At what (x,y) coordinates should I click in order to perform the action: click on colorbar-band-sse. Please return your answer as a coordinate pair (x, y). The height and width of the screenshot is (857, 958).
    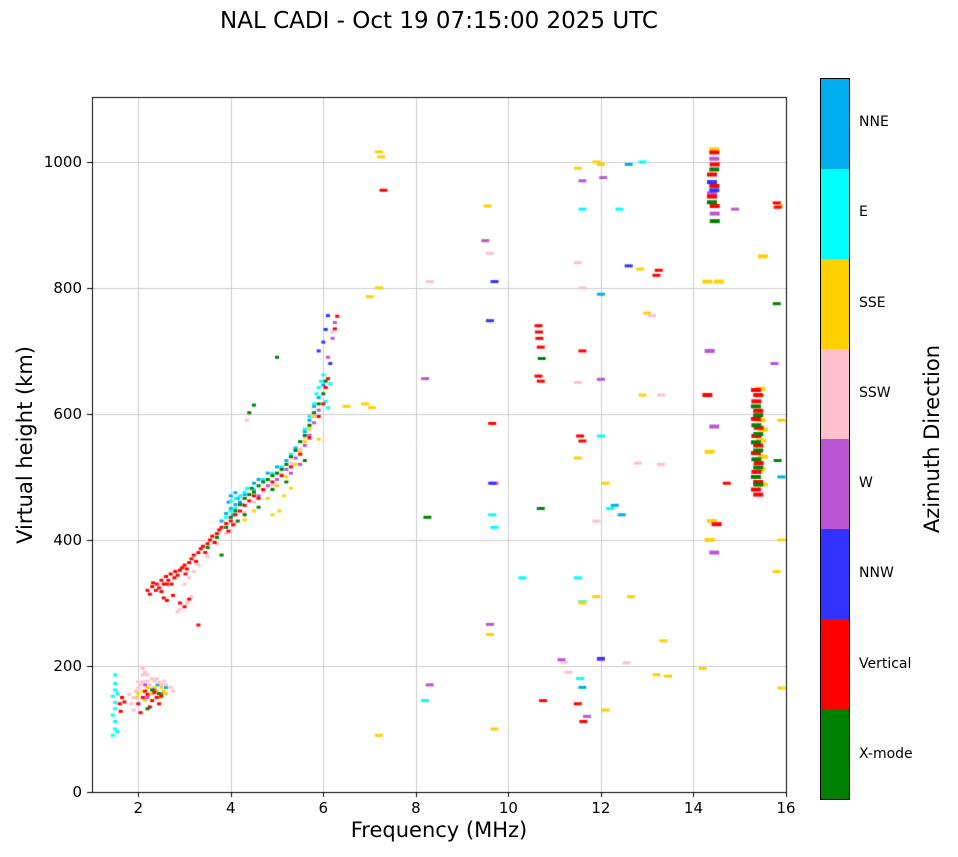
    Looking at the image, I should click on (835, 304).